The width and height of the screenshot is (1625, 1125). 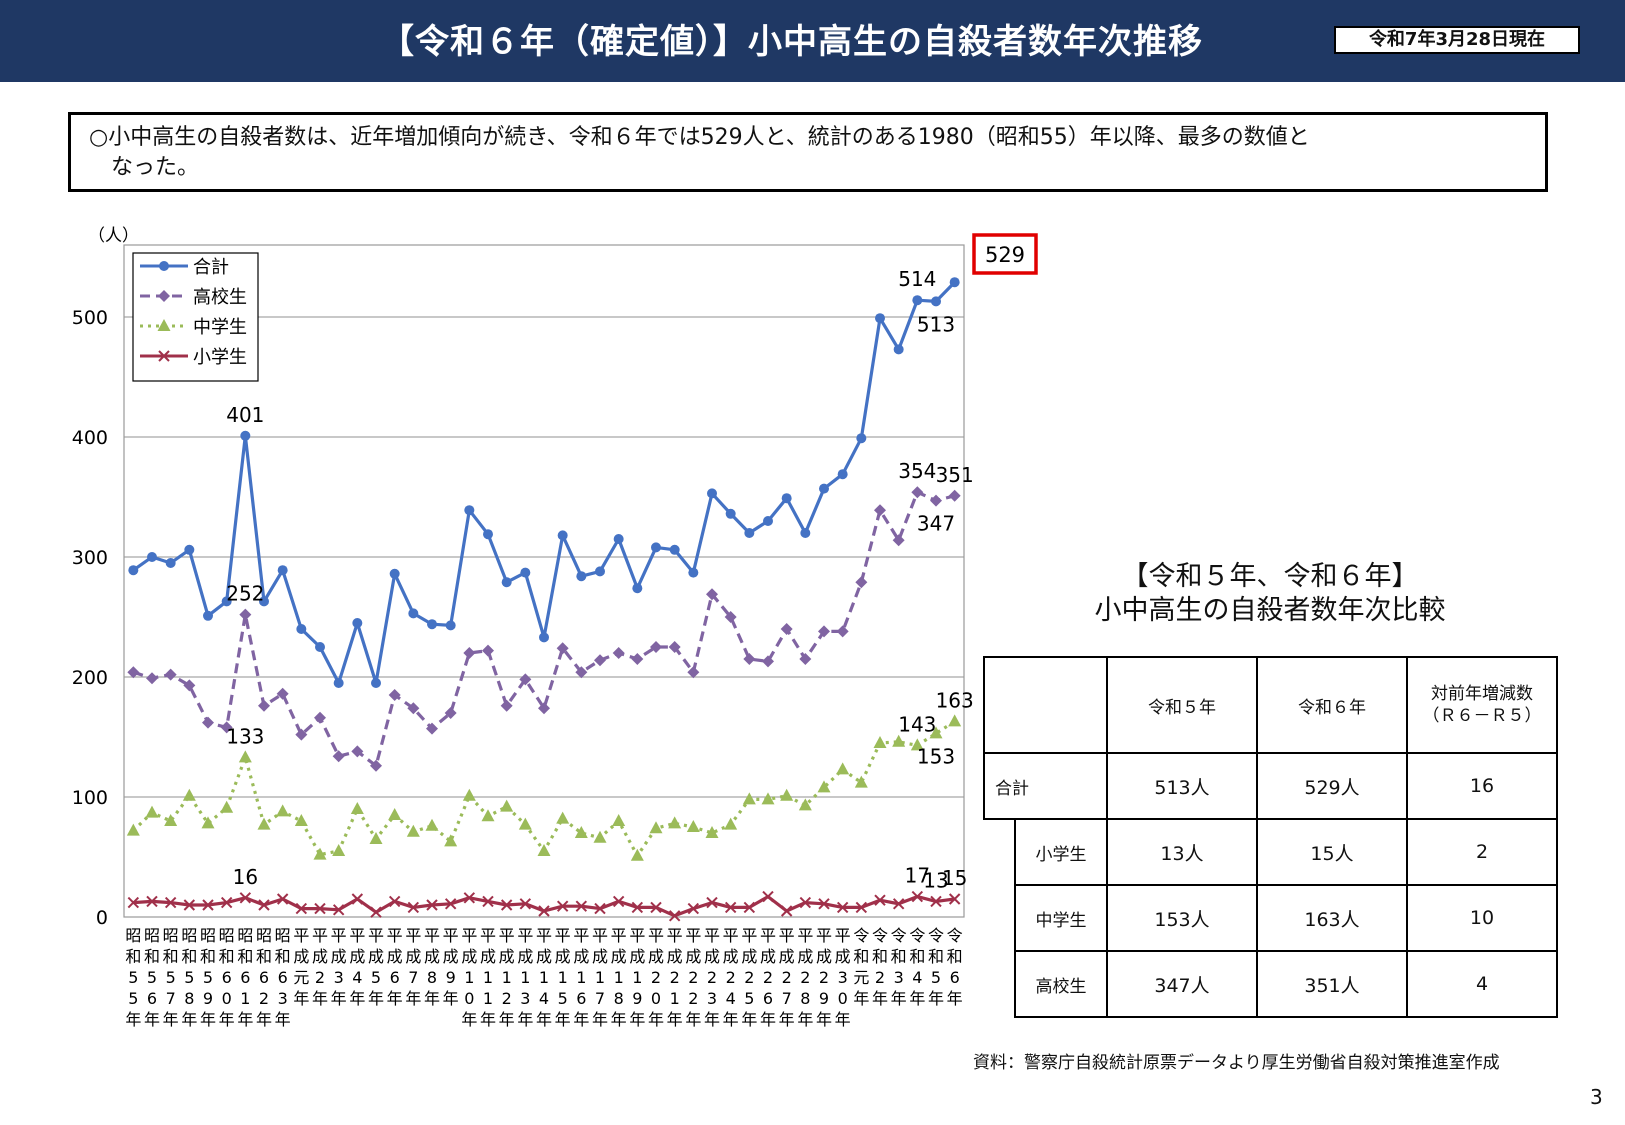 What do you see at coordinates (1045, 786) in the screenshot?
I see `row-label: 合計` at bounding box center [1045, 786].